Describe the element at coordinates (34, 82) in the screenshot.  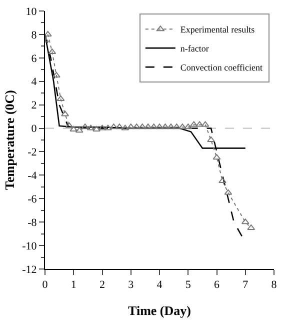
I see `y-tick-label: 4` at that location.